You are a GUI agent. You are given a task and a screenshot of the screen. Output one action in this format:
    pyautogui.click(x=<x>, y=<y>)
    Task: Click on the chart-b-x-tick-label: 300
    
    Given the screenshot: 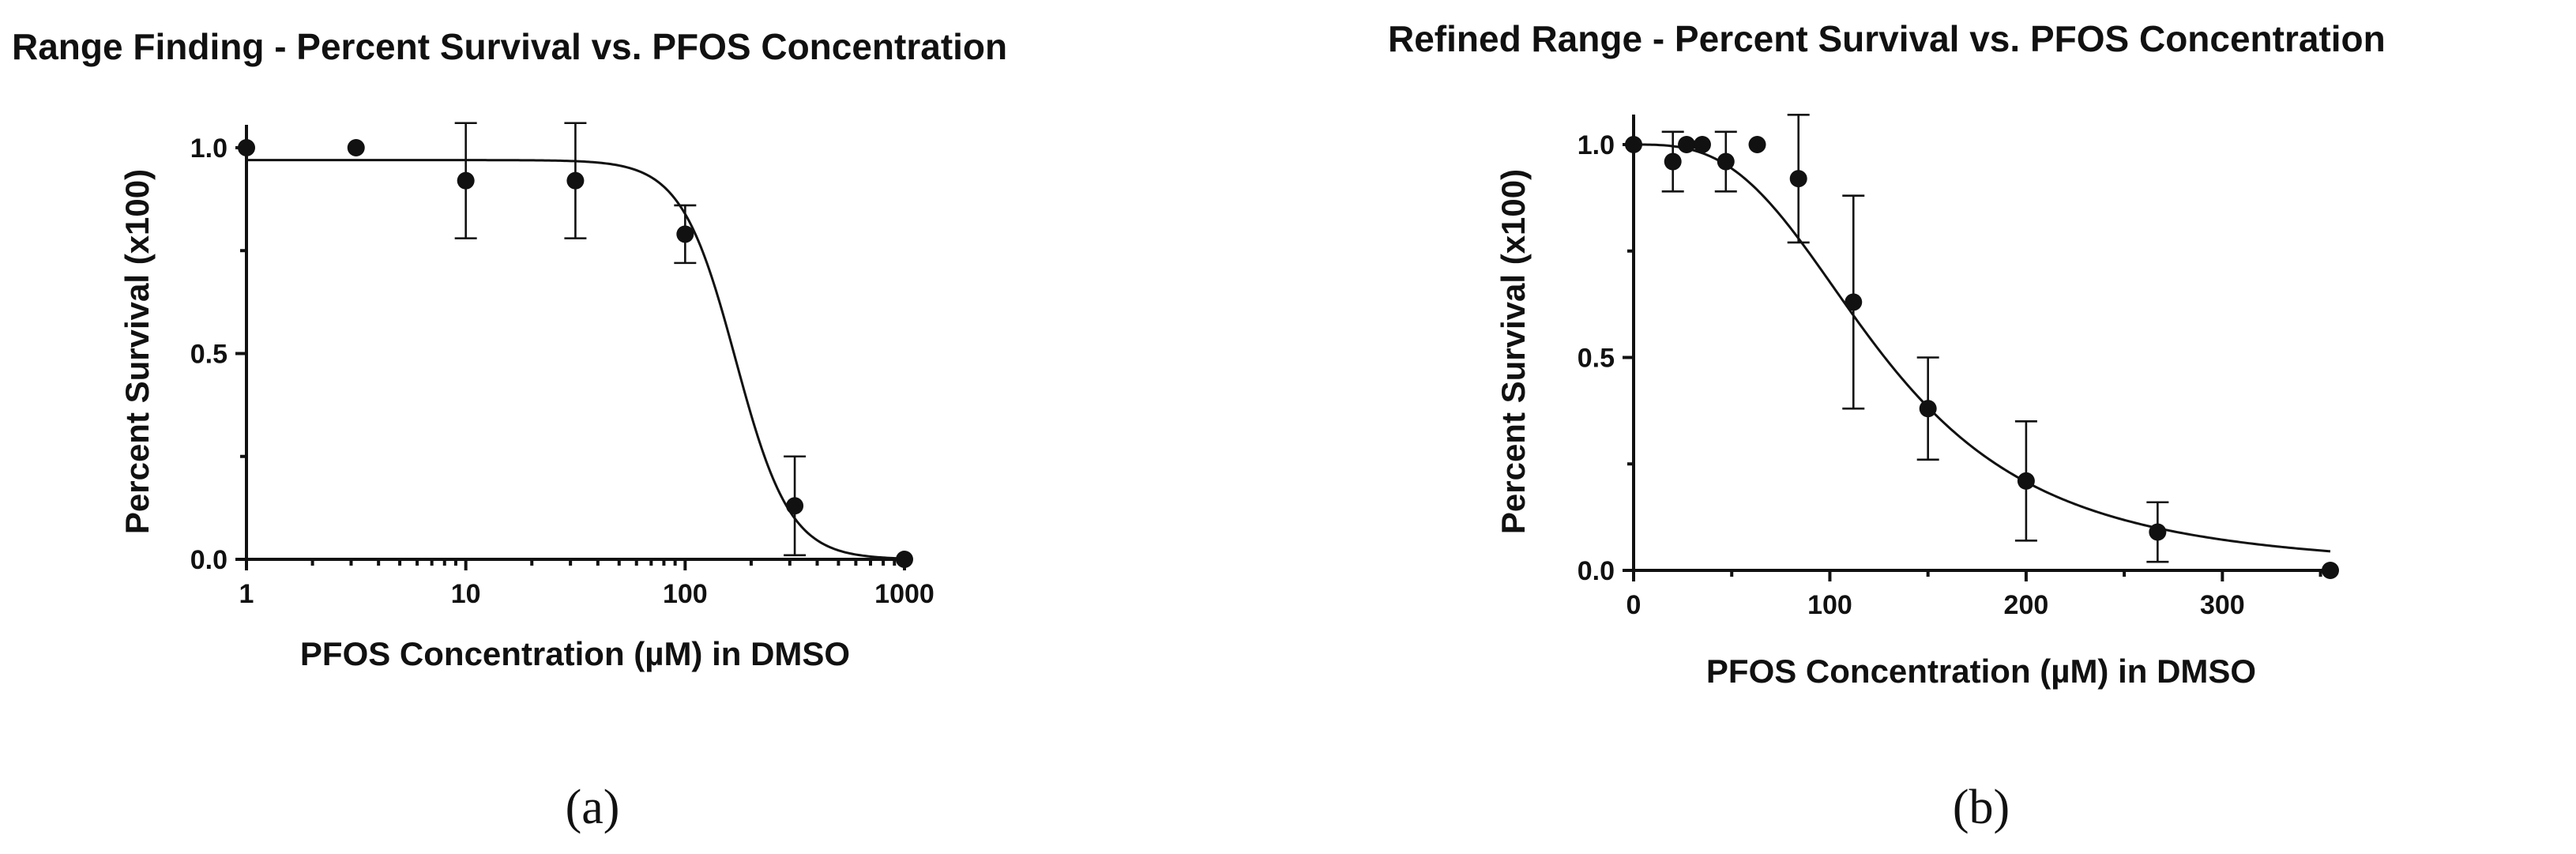 What is the action you would take?
    pyautogui.click(x=2222, y=605)
    